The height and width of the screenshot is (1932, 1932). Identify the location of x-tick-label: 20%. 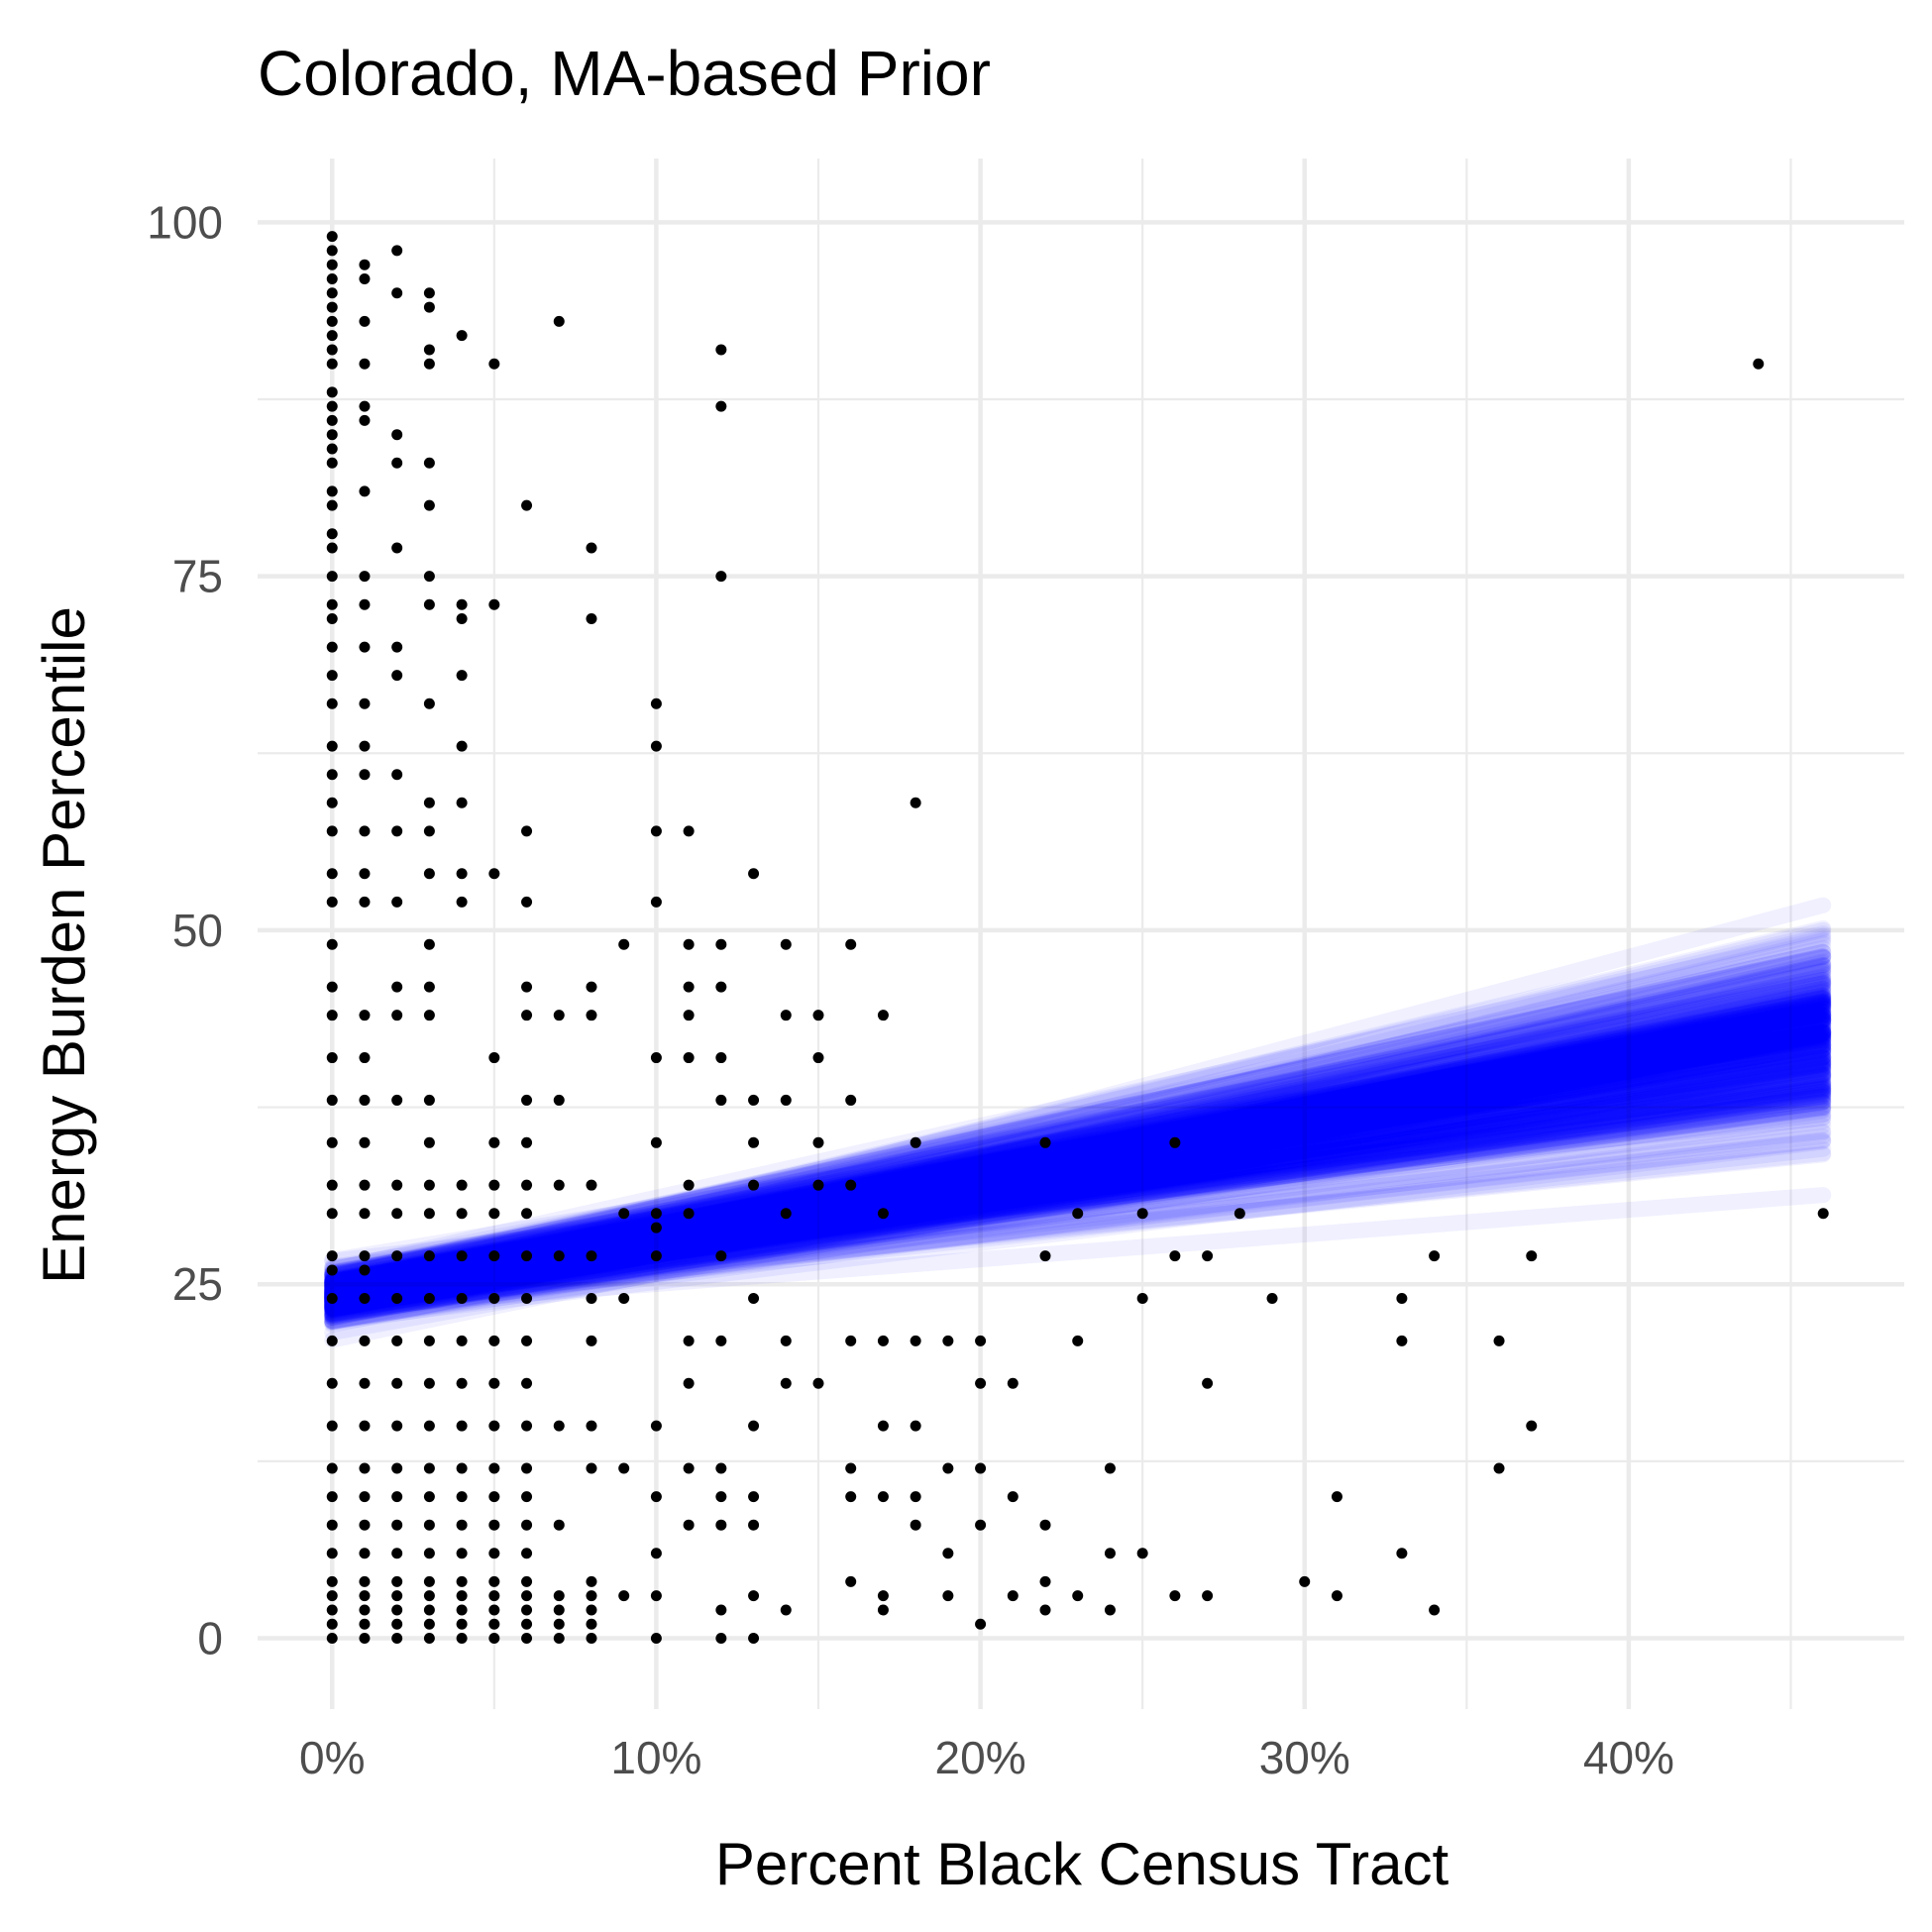
(980, 1757).